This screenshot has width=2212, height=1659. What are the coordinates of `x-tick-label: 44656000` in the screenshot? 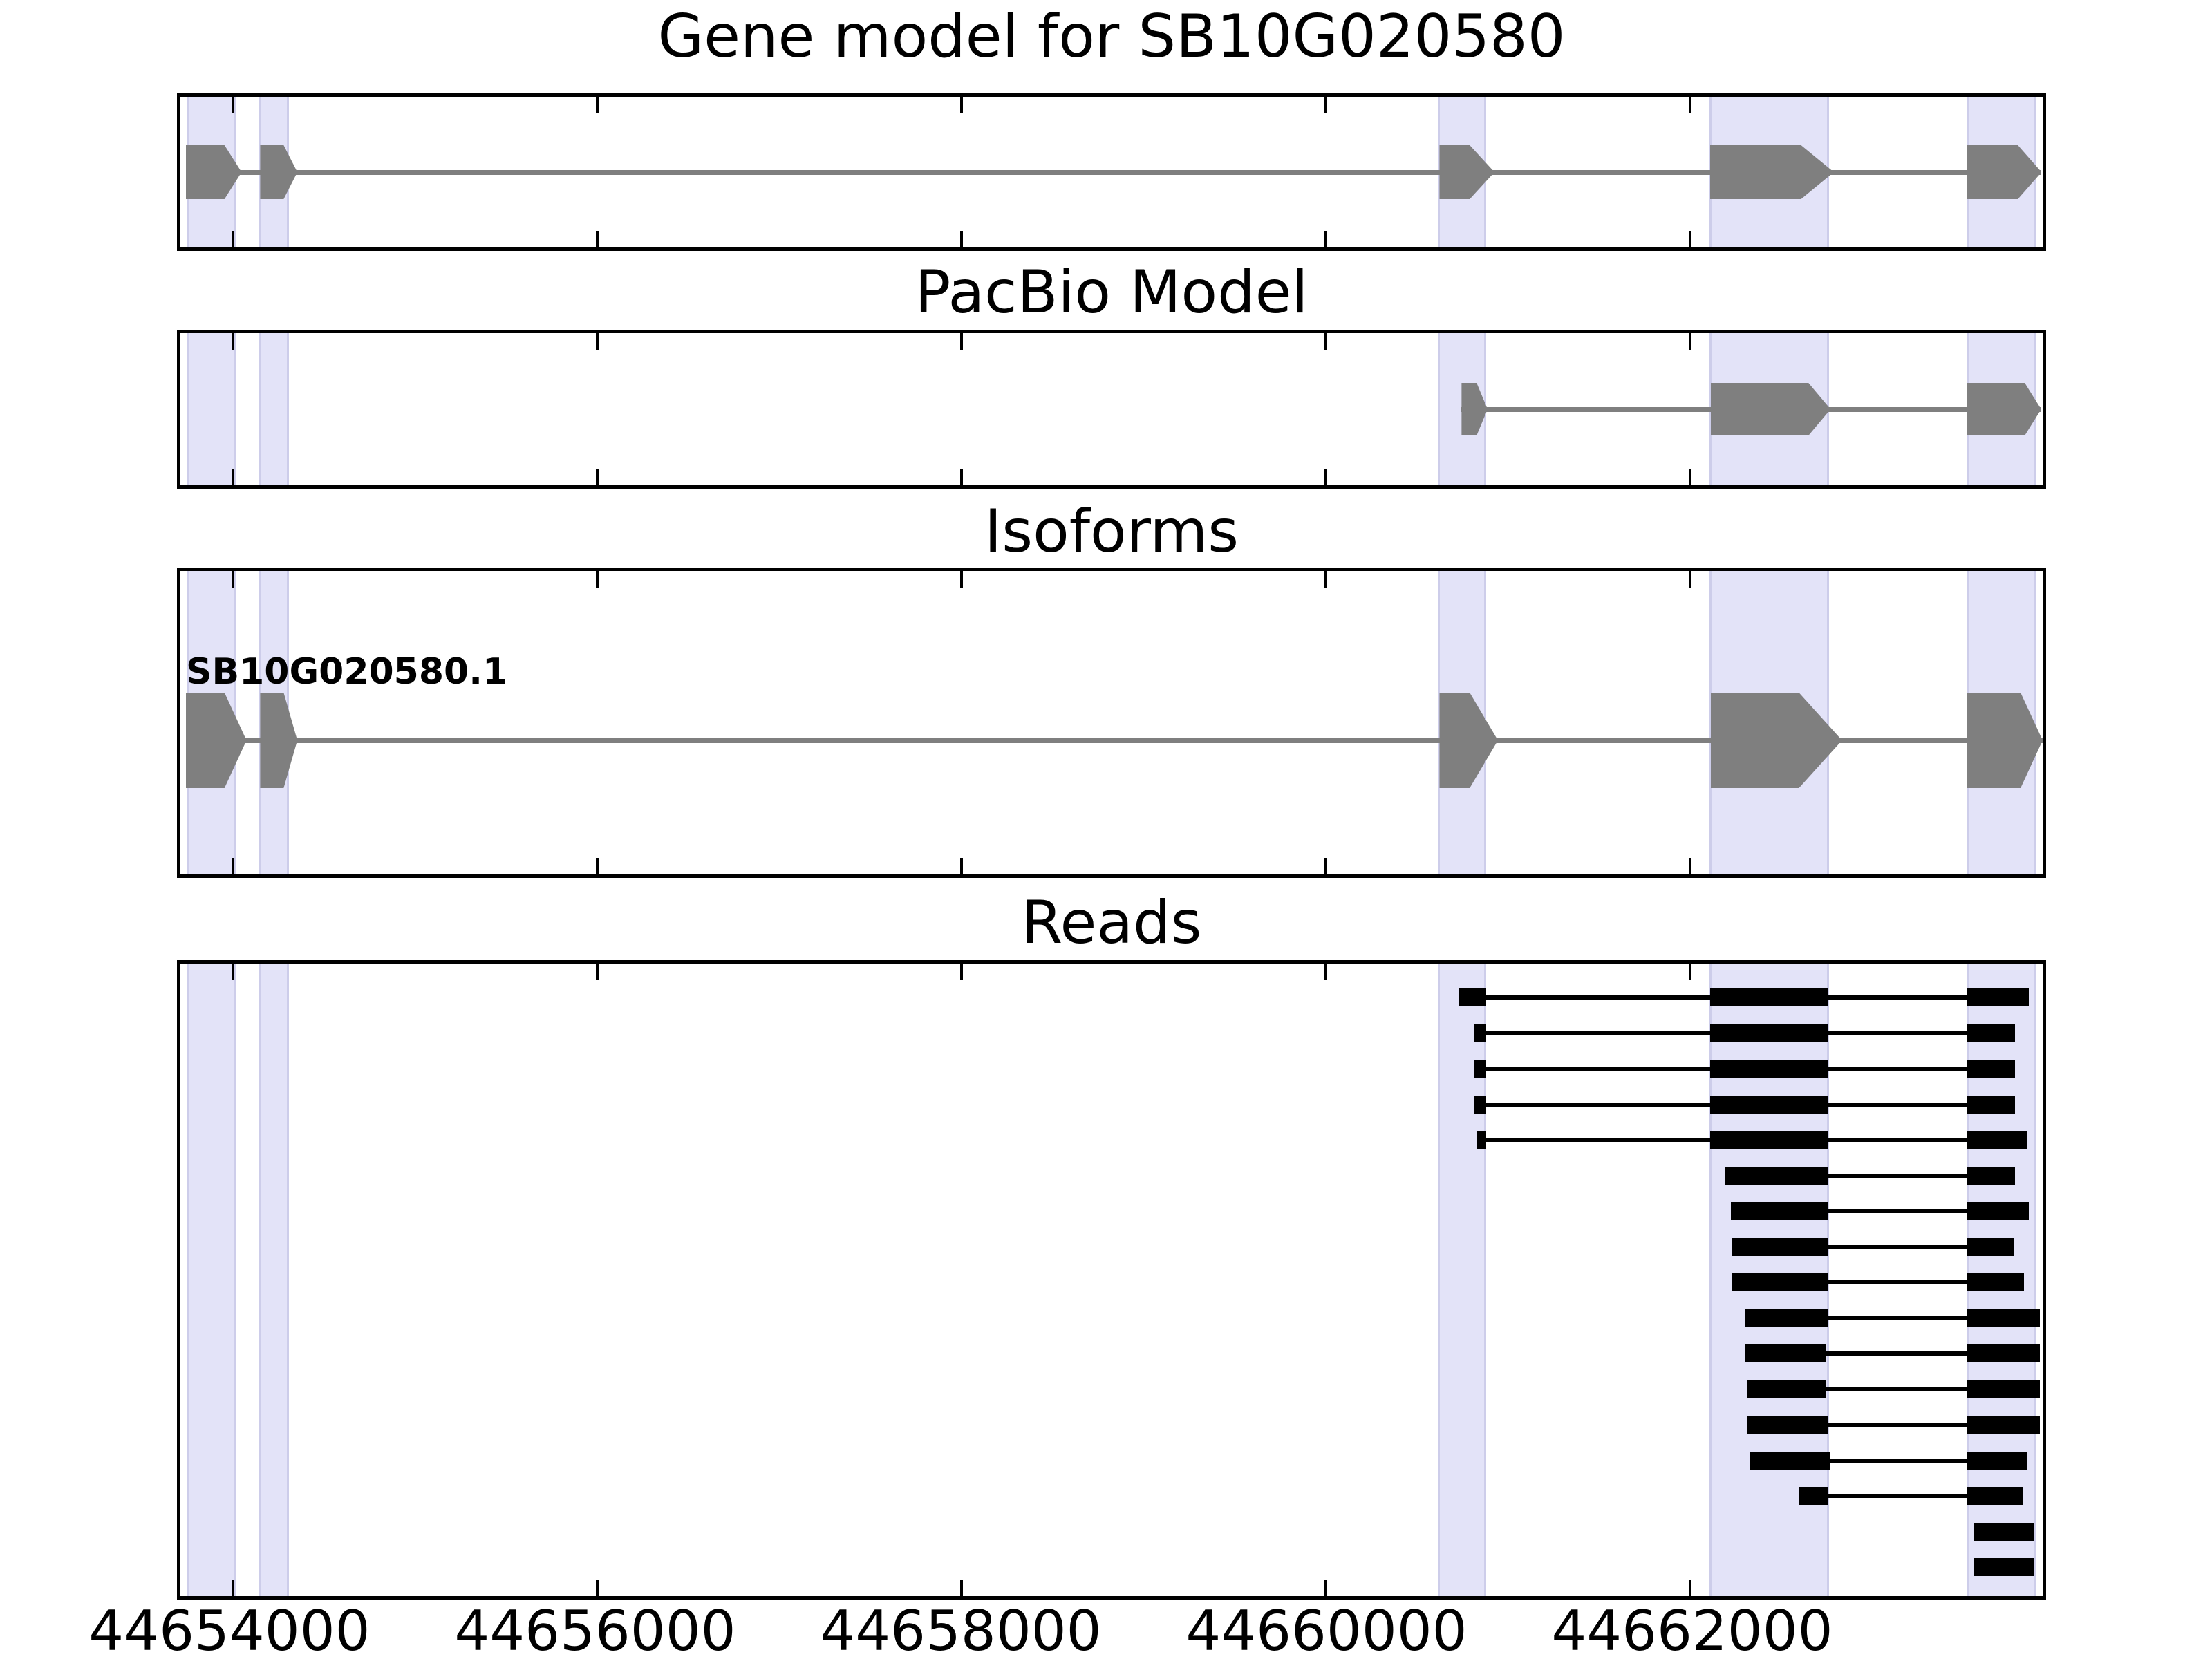 It's located at (595, 1629).